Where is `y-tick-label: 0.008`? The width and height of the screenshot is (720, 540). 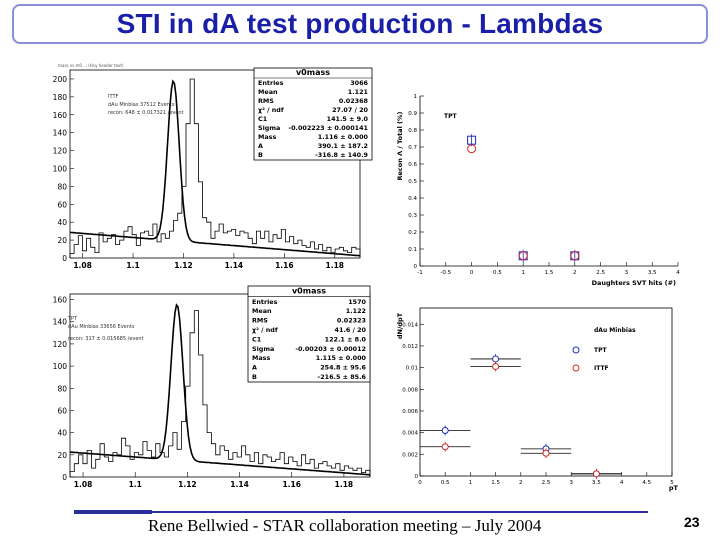 y-tick-label: 0.008 is located at coordinates (410, 390).